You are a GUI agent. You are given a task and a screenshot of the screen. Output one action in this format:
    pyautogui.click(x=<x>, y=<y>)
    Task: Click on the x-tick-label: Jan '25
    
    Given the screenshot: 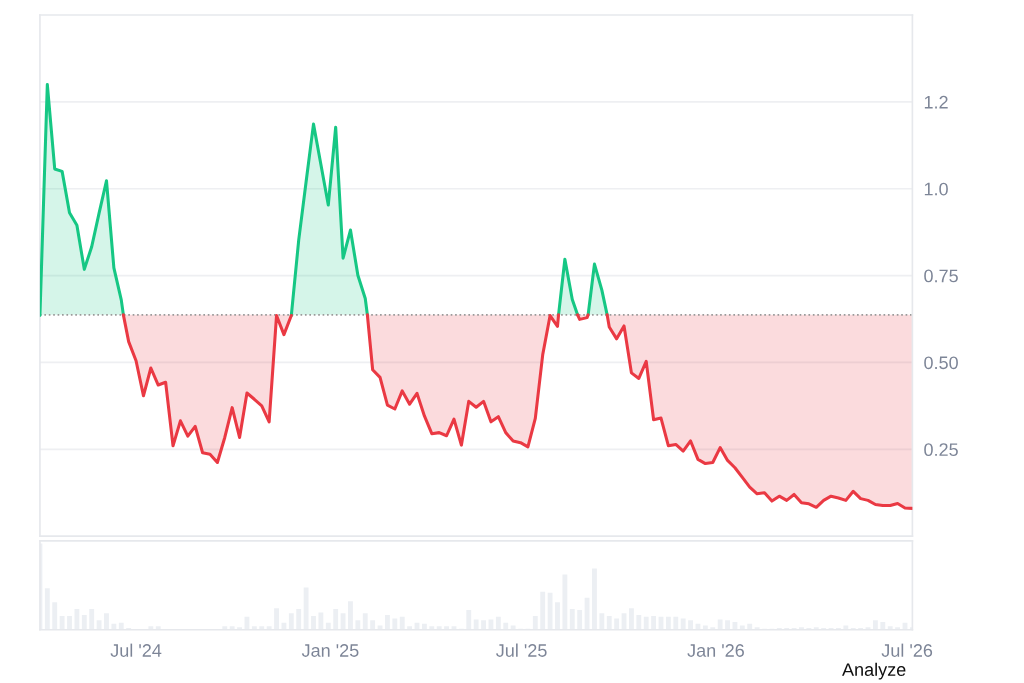 What is the action you would take?
    pyautogui.click(x=330, y=650)
    